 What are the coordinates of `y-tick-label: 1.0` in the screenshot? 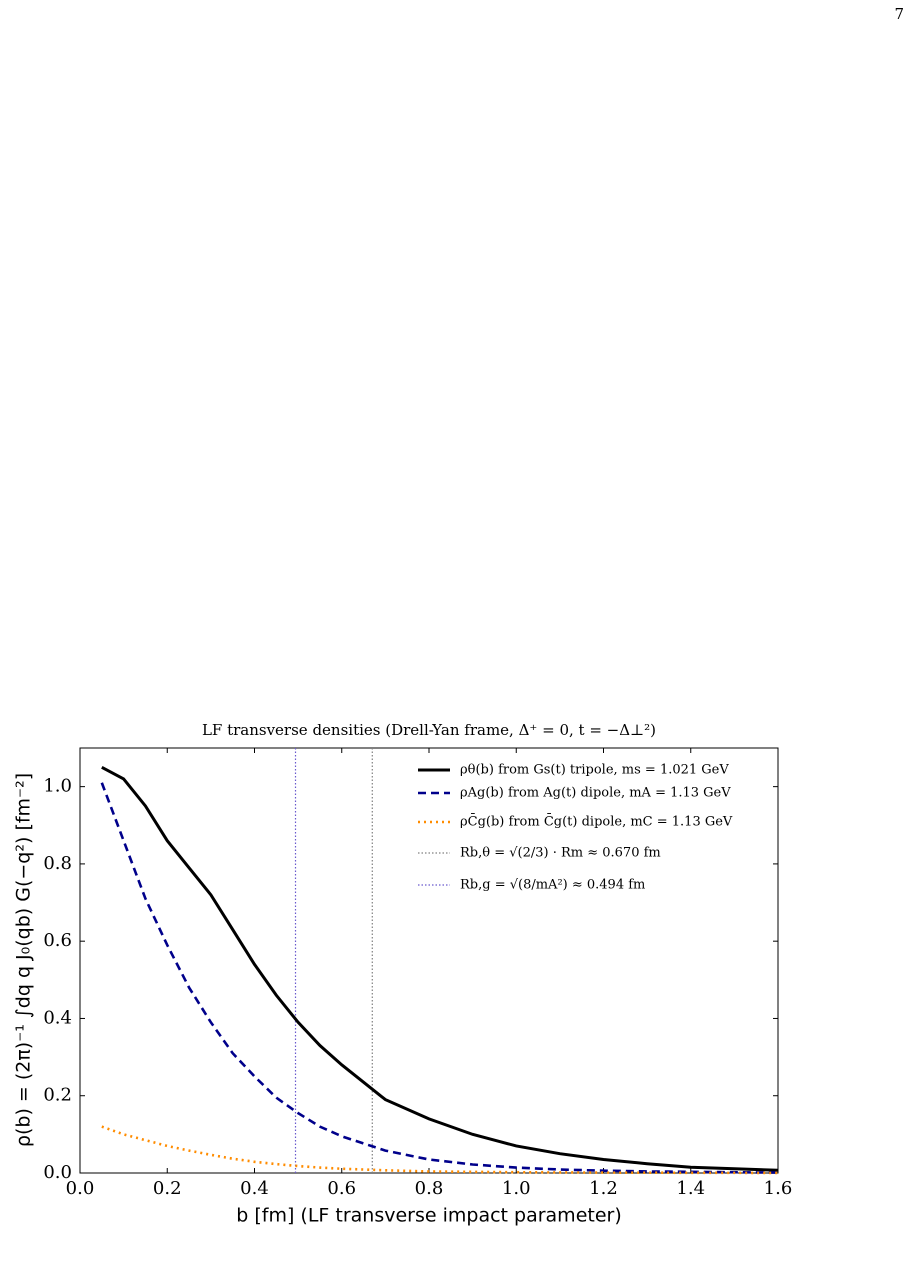 It's located at (57, 786).